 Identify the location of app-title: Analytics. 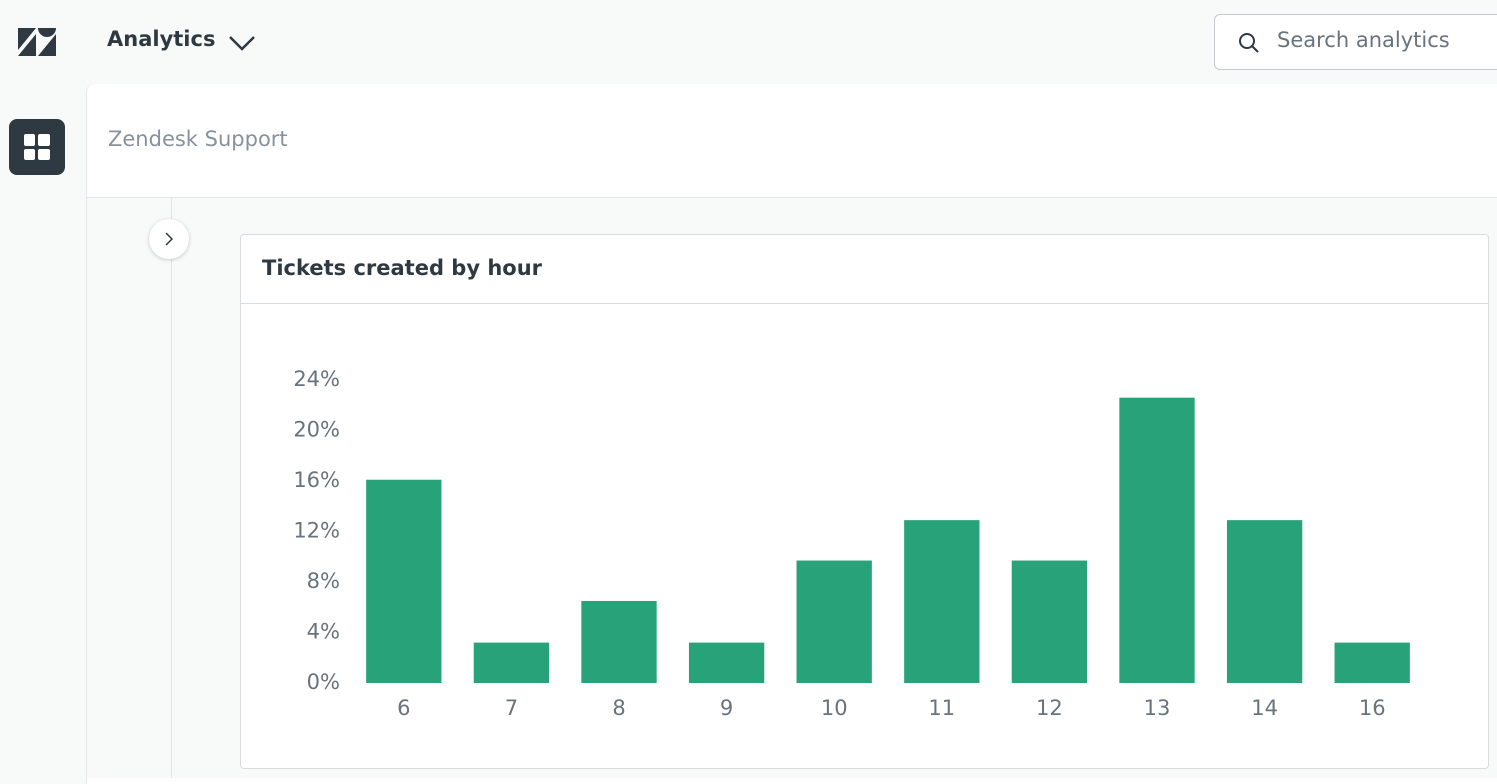
(161, 39).